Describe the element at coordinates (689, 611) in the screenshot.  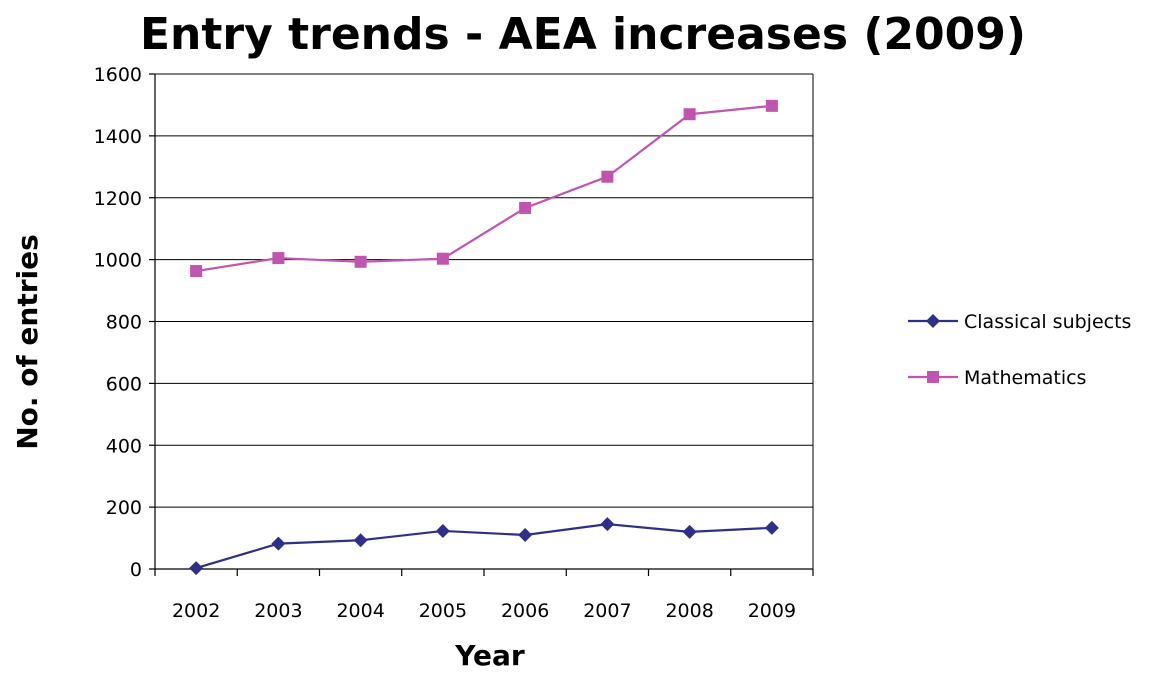
I see `x-tick-label: 2008` at that location.